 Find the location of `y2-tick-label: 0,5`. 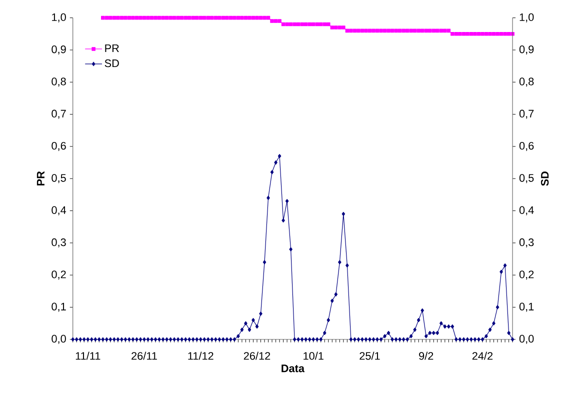

y2-tick-label: 0,5 is located at coordinates (526, 179).